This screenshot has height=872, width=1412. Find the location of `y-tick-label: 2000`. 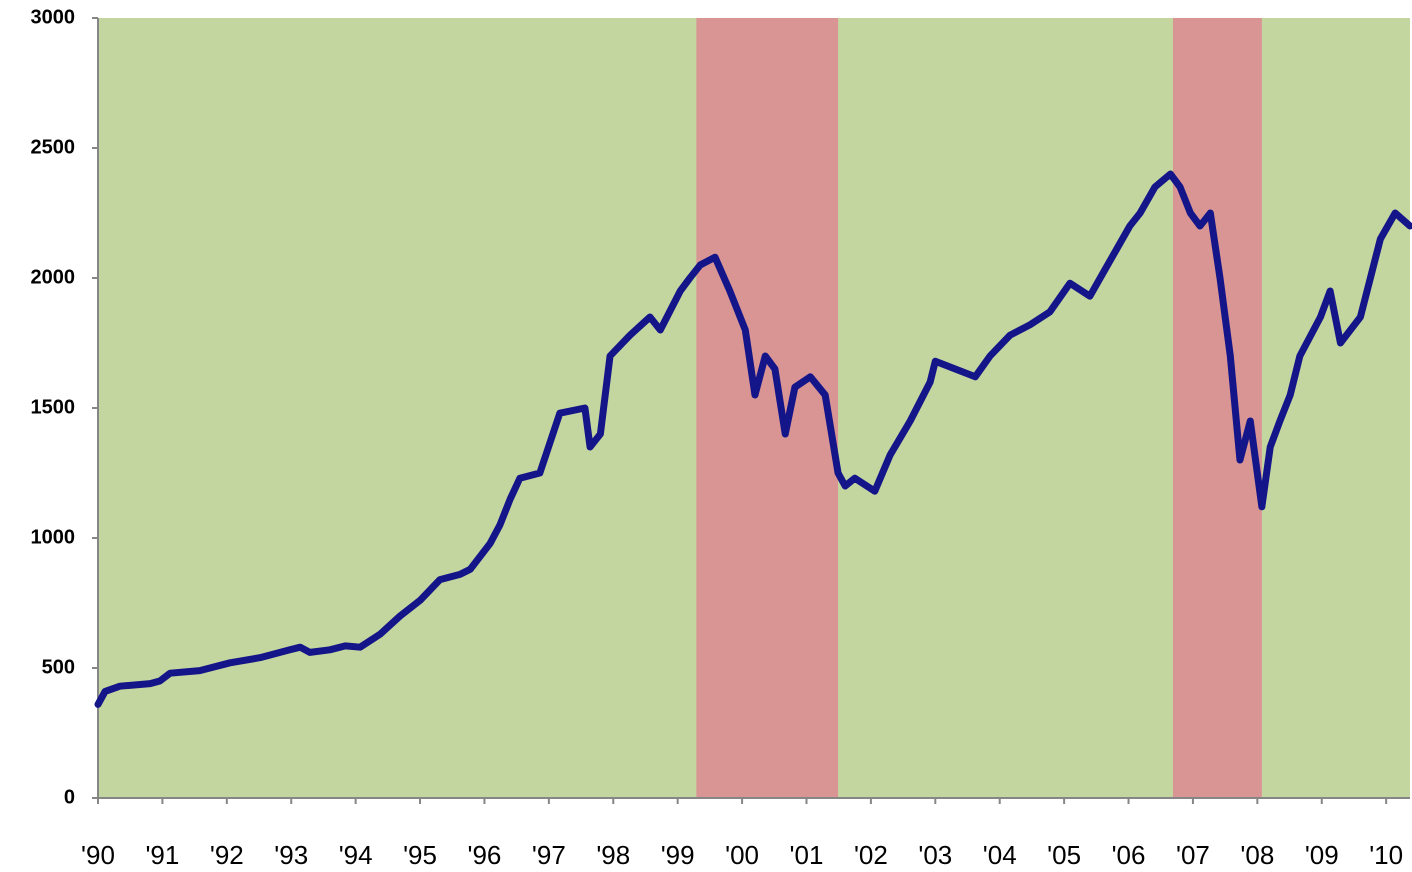

y-tick-label: 2000 is located at coordinates (53, 277).